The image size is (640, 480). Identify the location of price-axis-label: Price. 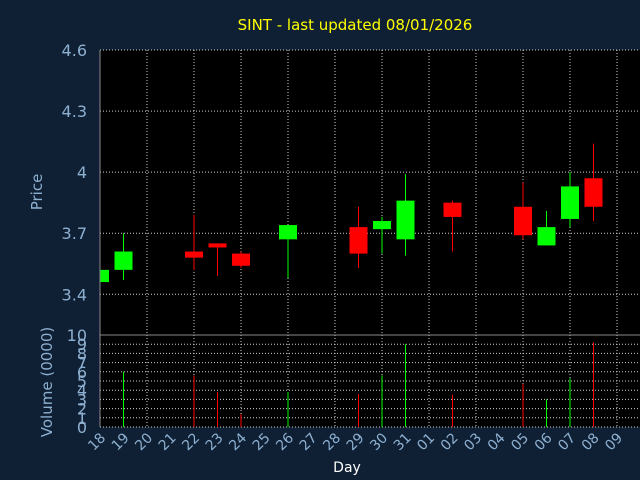
(37, 192).